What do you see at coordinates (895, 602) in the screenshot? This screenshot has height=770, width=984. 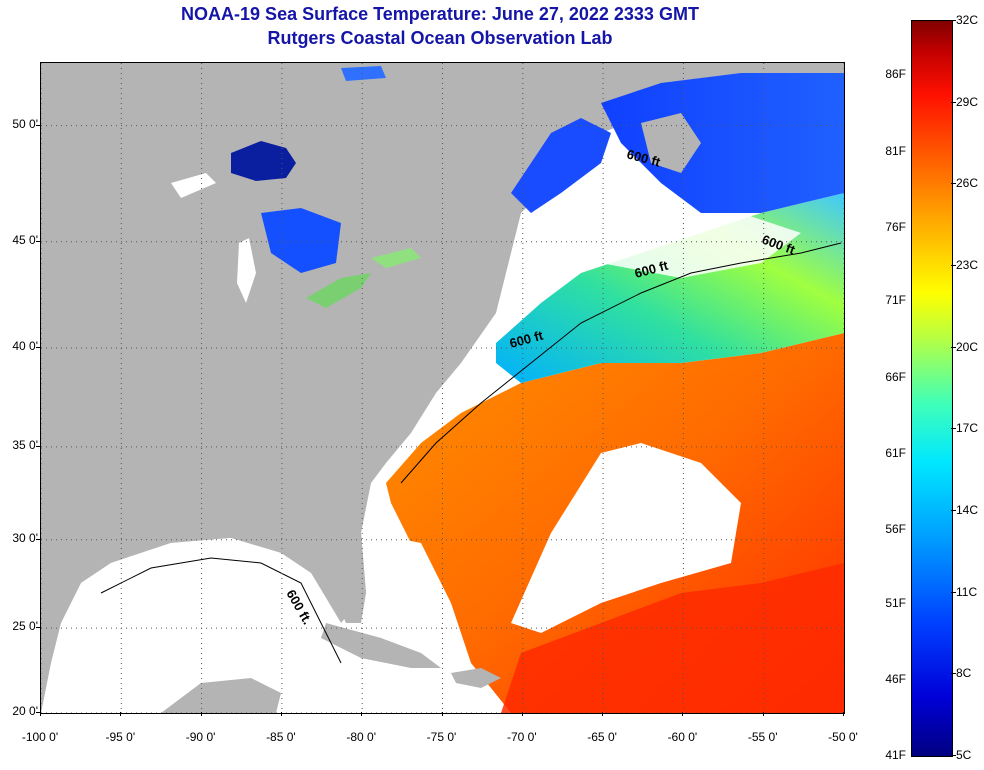 I see `colorbar-fahrenheit-label: 51F` at bounding box center [895, 602].